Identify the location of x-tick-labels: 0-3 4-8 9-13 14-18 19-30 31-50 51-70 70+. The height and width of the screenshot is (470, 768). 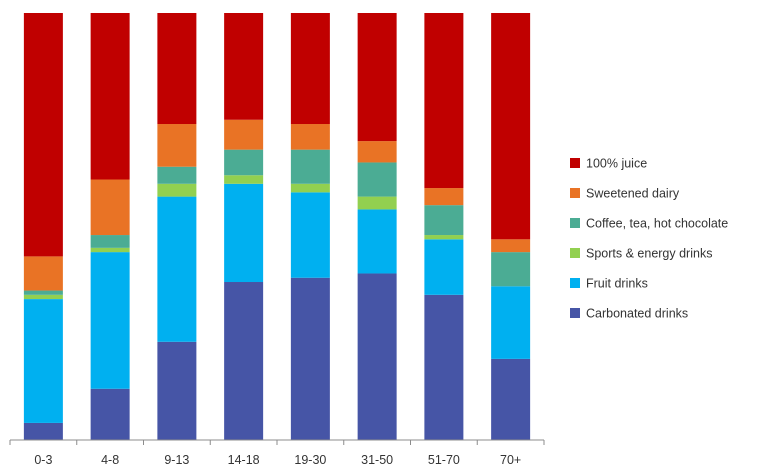
(277, 460).